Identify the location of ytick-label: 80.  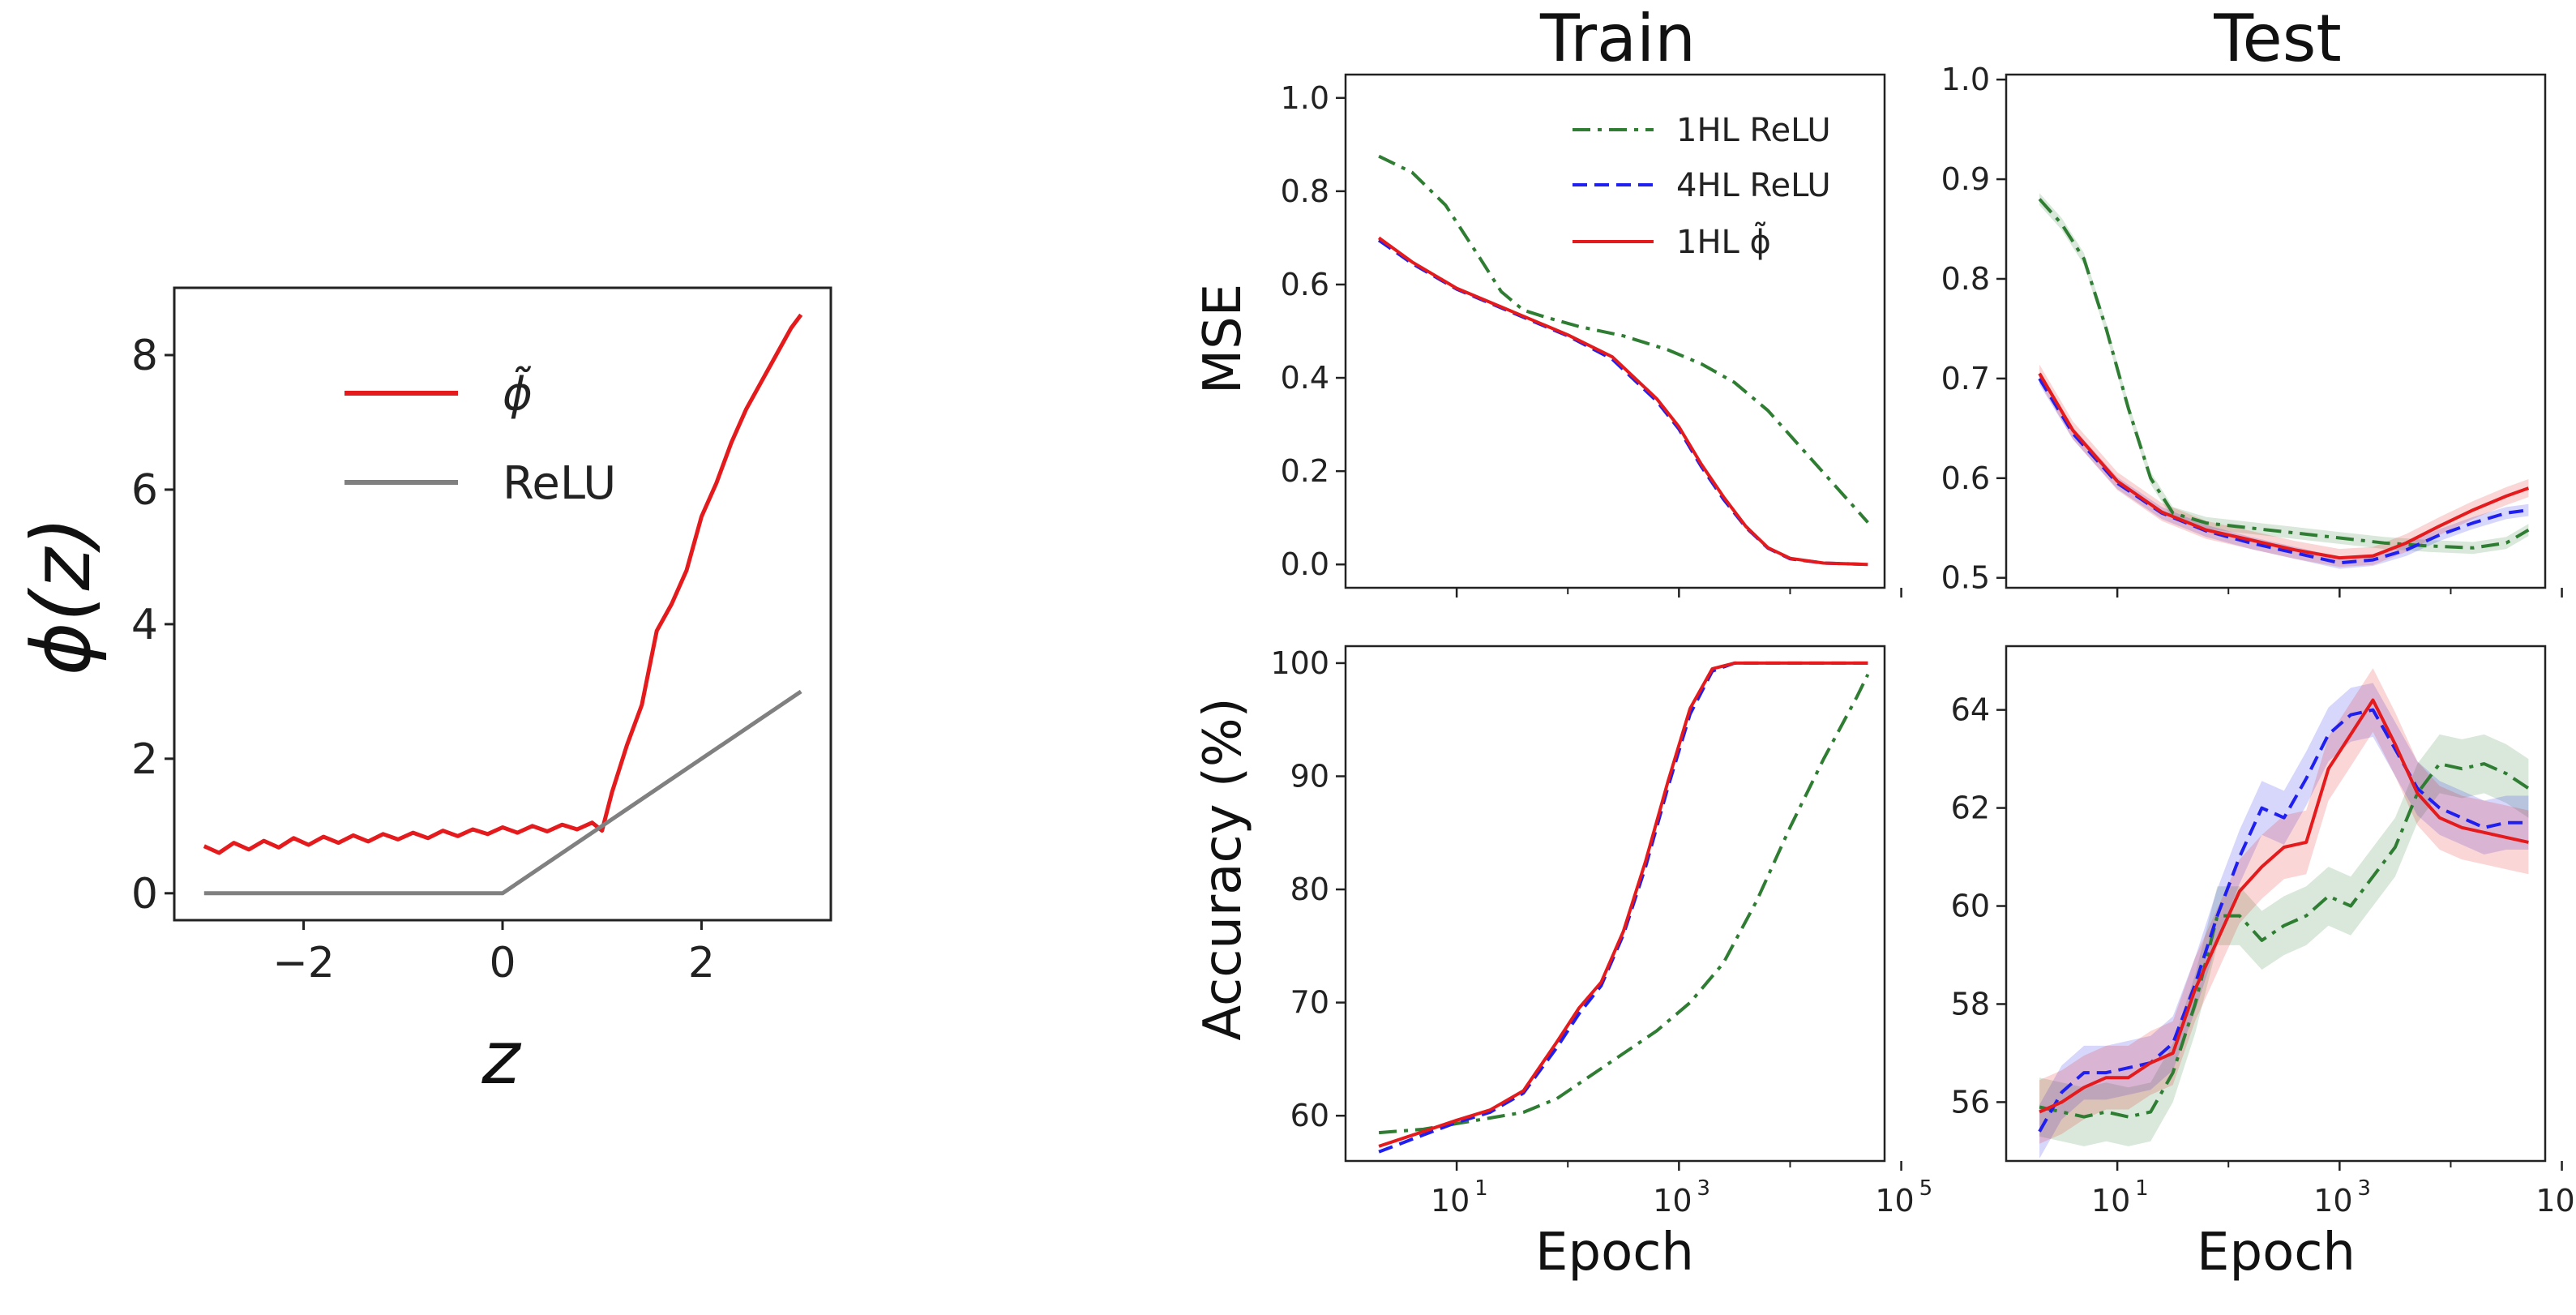
(1309, 890).